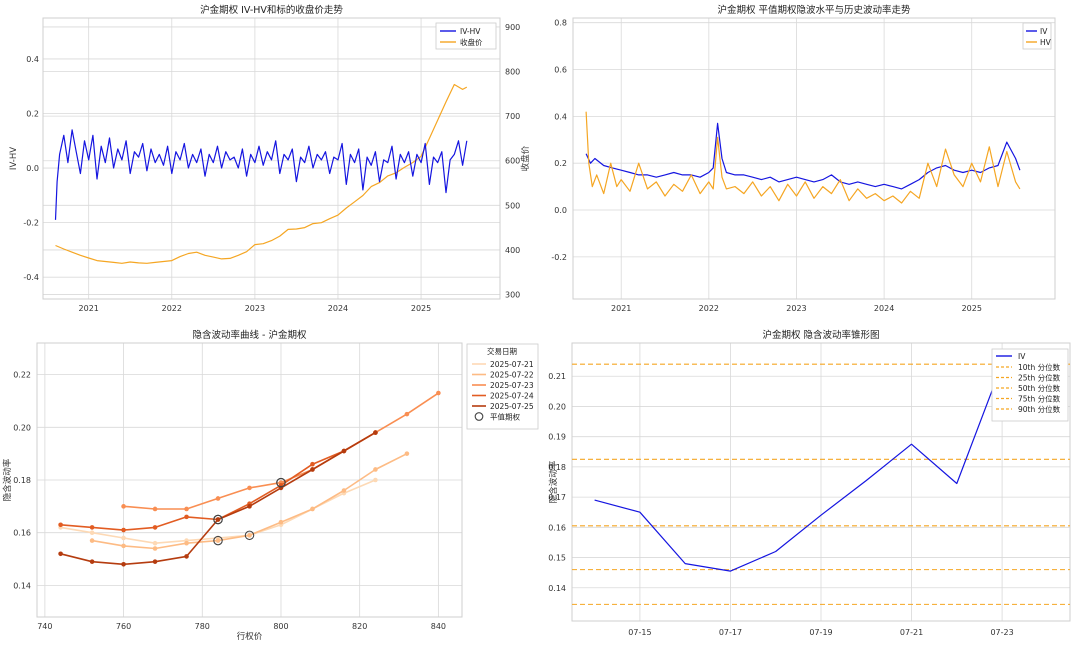 This screenshot has height=646, width=1080. Describe the element at coordinates (557, 497) in the screenshot. I see `y-tick-label: 0.17` at that location.